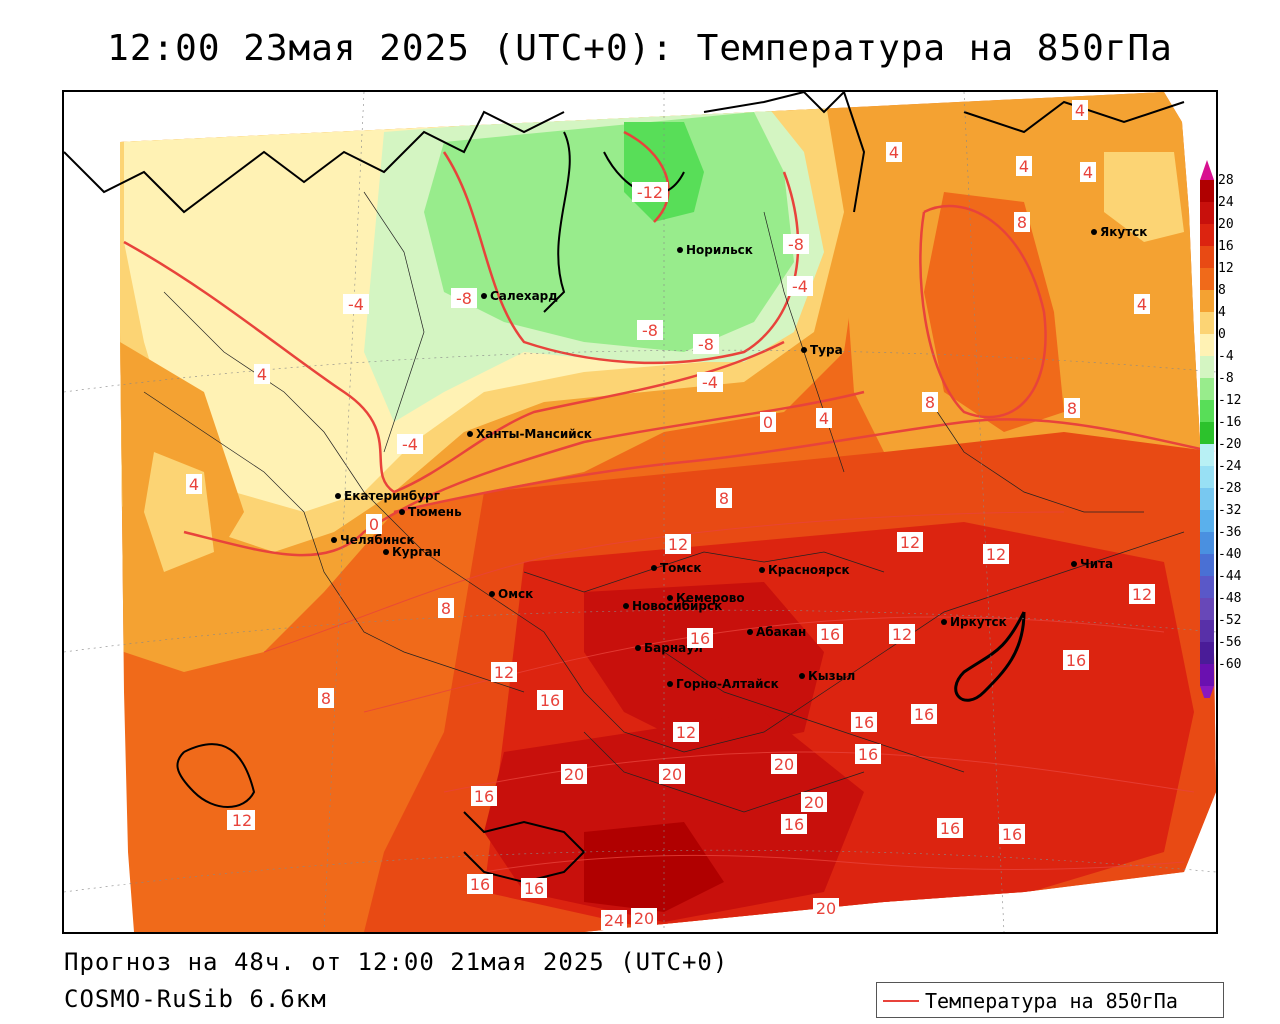 The height and width of the screenshot is (1024, 1280). I want to click on svg-text: 20, so click(826, 908).